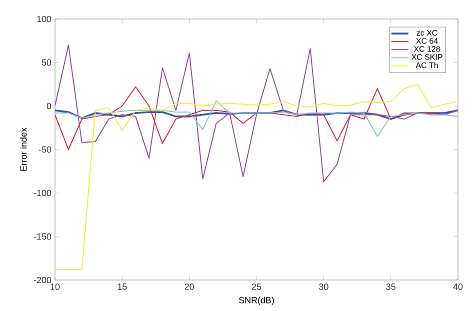 This screenshot has height=311, width=474. I want to click on y-tick-label: -150, so click(43, 236).